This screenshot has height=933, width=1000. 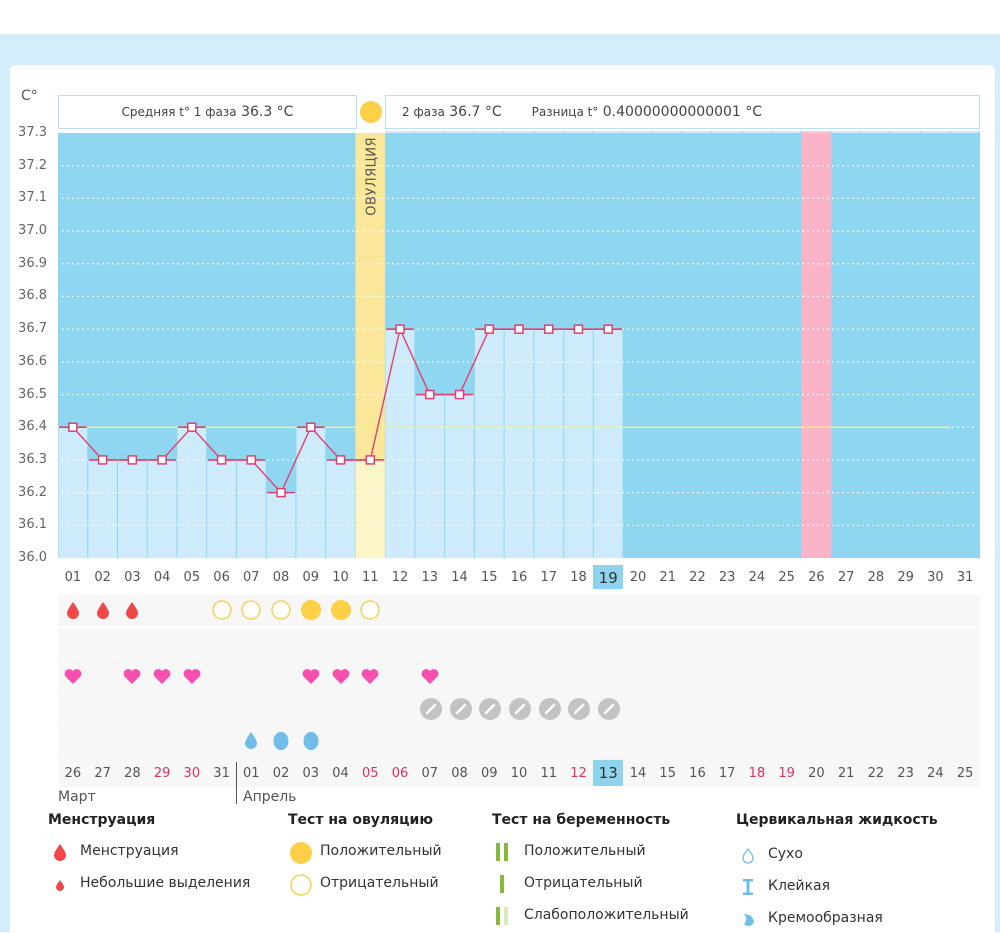 I want to click on cycle-day-label: 03, so click(x=132, y=577).